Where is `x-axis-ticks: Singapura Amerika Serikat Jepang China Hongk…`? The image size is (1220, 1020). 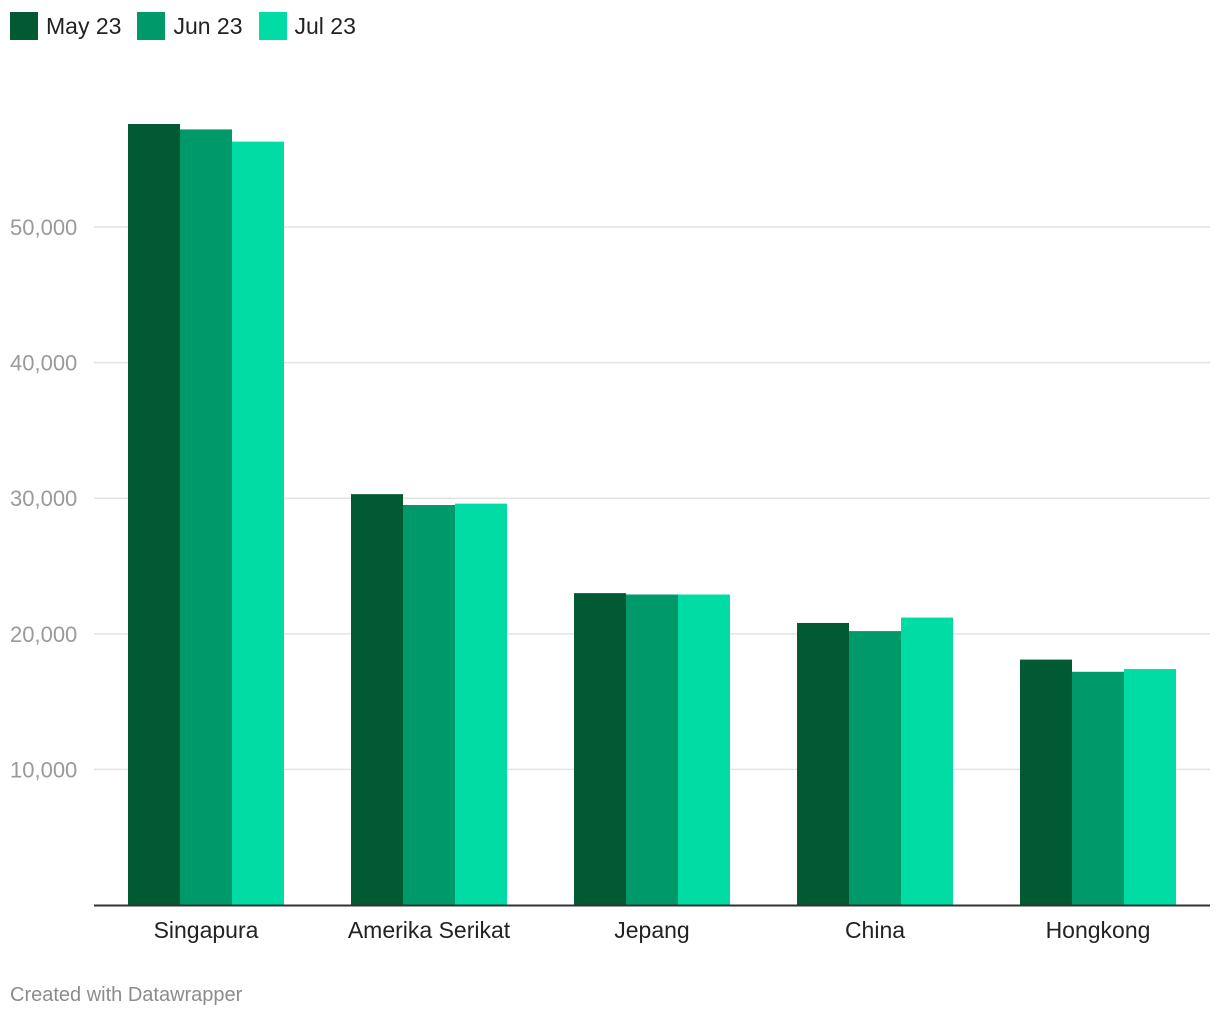
x-axis-ticks: Singapura Amerika Serikat Jepang China Hongk… is located at coordinates (652, 930).